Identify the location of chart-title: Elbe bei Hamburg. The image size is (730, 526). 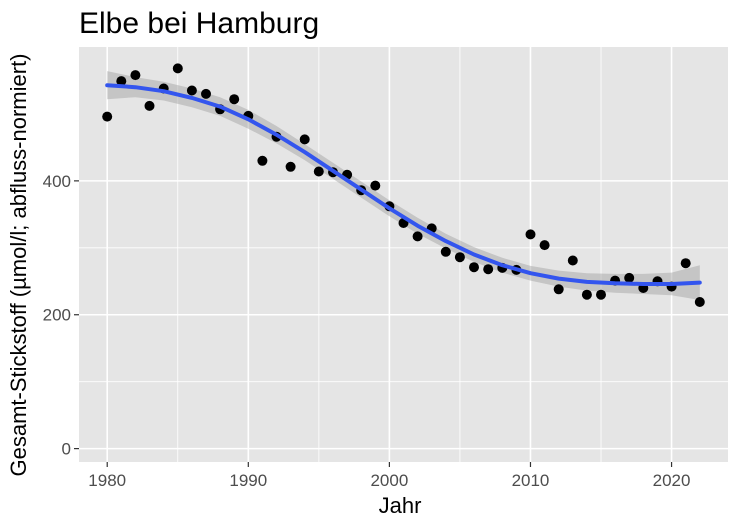
(199, 23).